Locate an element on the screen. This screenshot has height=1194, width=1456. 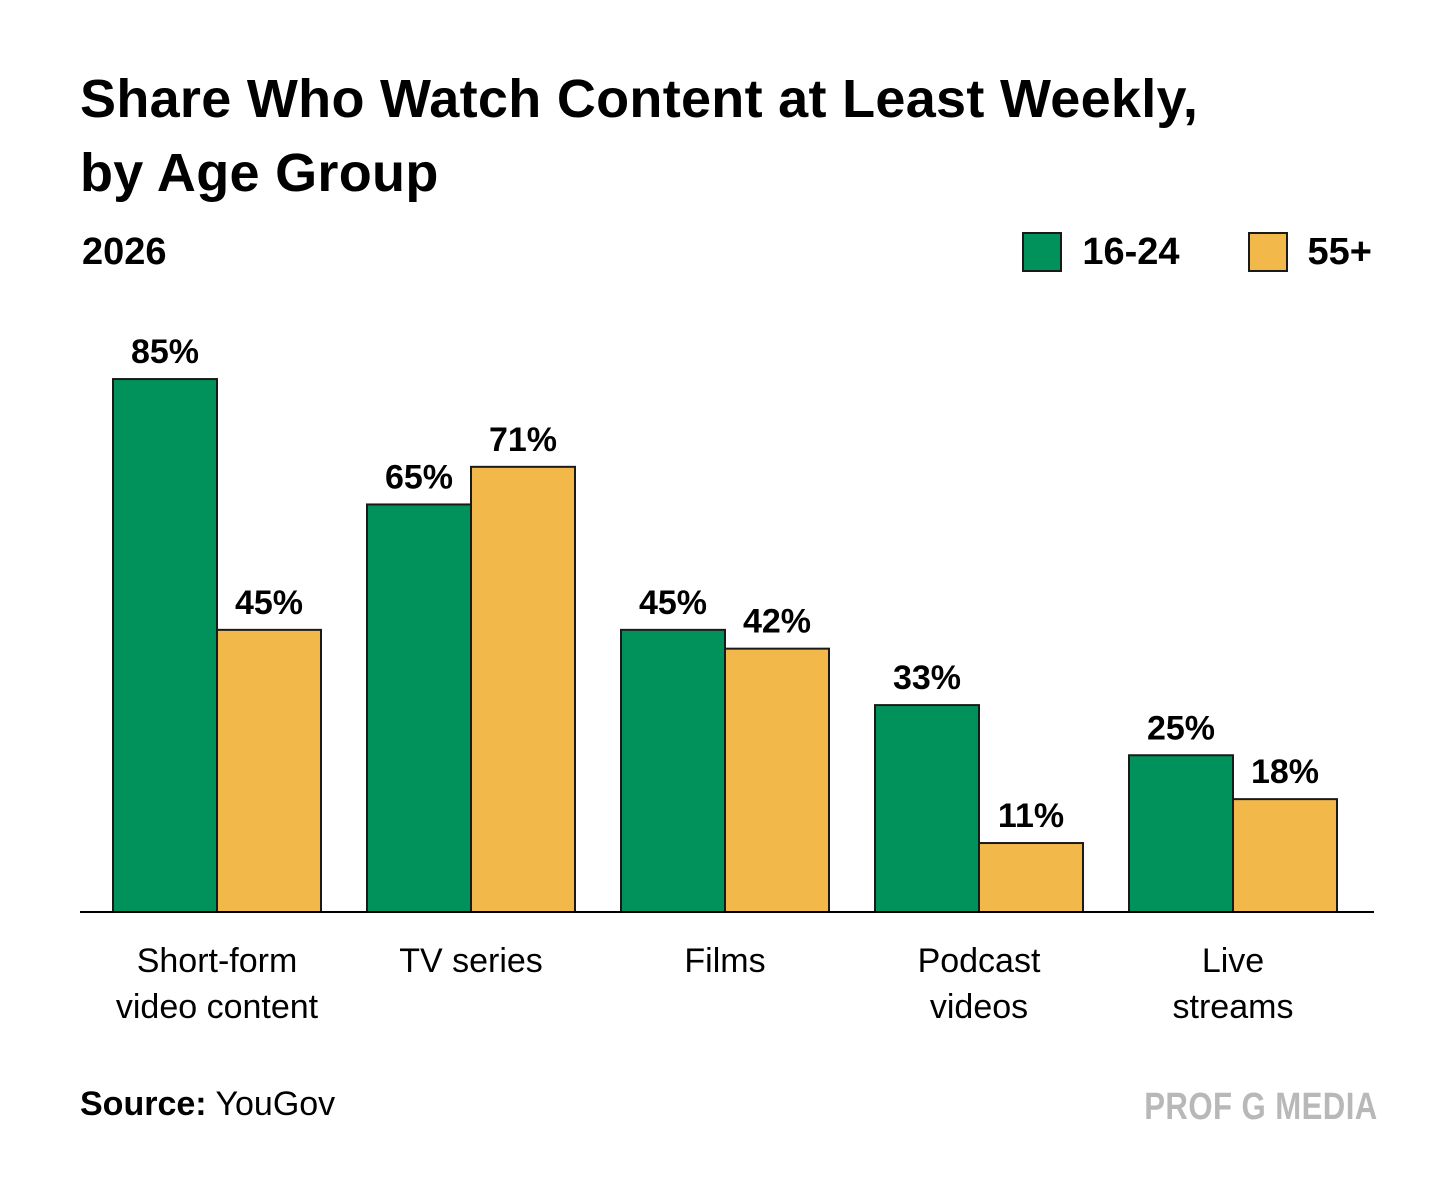
legend-item-55-plus: 55+ is located at coordinates (1309, 252).